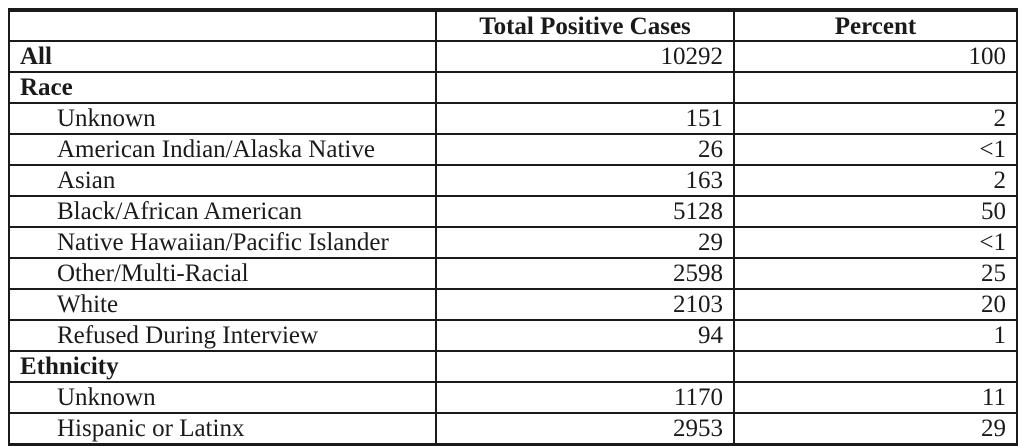 This screenshot has height=446, width=1024. Describe the element at coordinates (222, 304) in the screenshot. I see `row-label: White` at that location.